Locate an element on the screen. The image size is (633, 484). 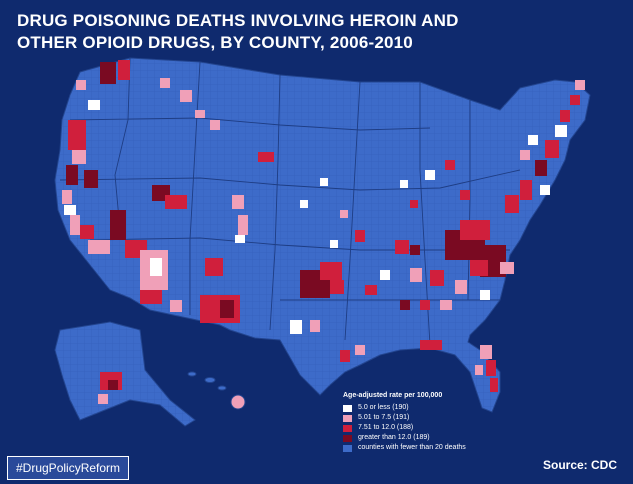
legend-label: 5.01 to 7.5 (191) is located at coordinates (384, 417).